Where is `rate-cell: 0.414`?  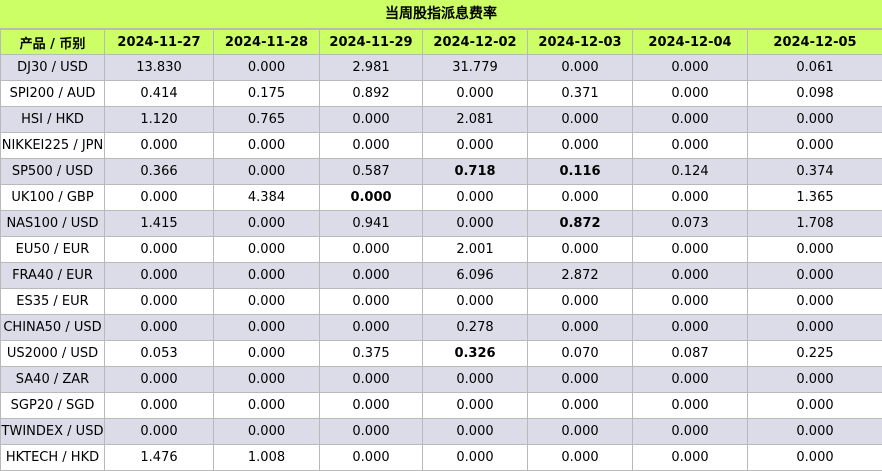
rate-cell: 0.414 is located at coordinates (159, 94).